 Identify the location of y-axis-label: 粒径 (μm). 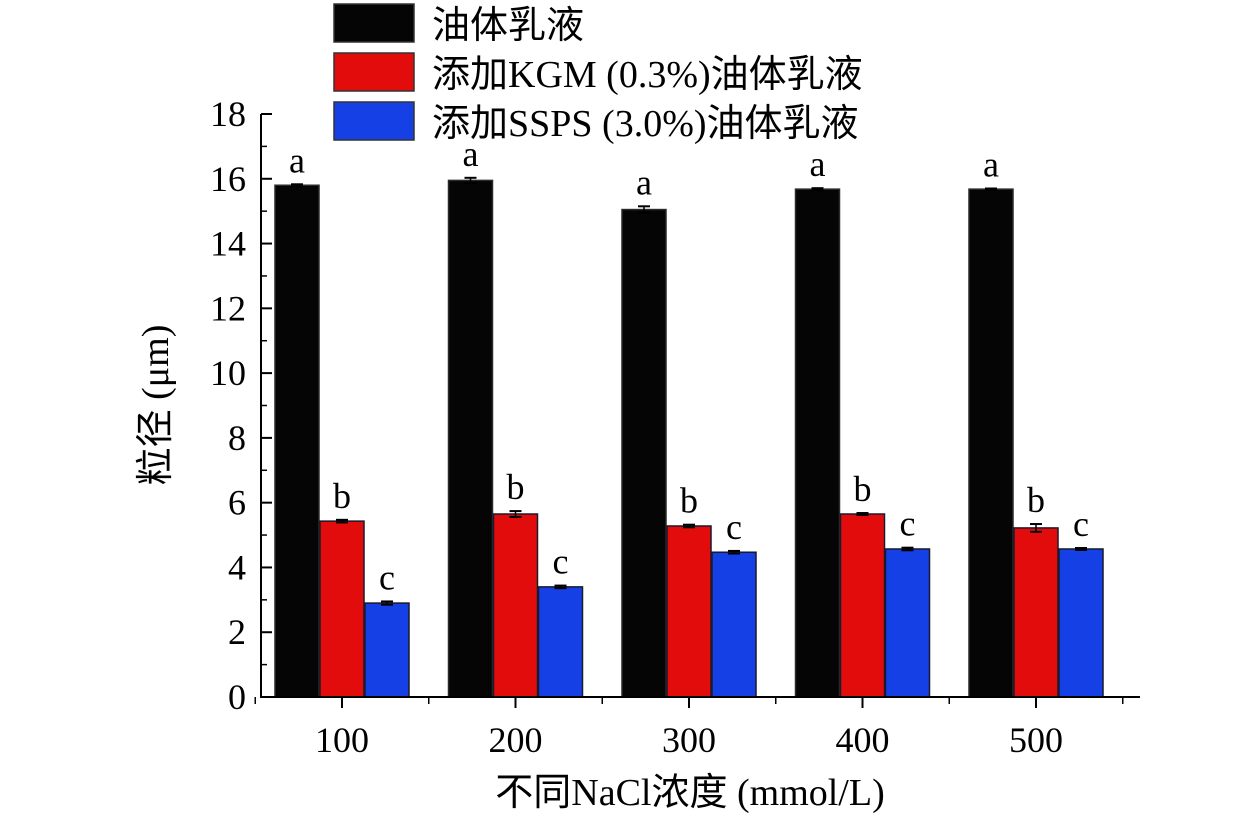
(156, 405).